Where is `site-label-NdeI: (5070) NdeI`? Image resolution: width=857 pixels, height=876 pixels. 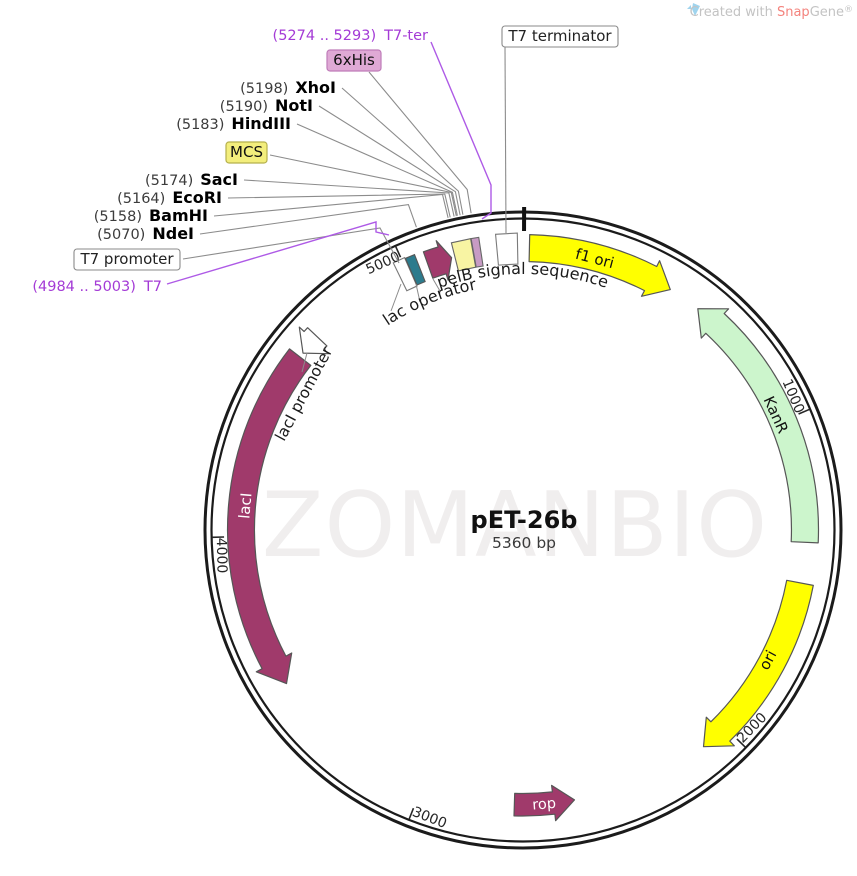
site-label-NdeI: (5070) NdeI is located at coordinates (145, 233).